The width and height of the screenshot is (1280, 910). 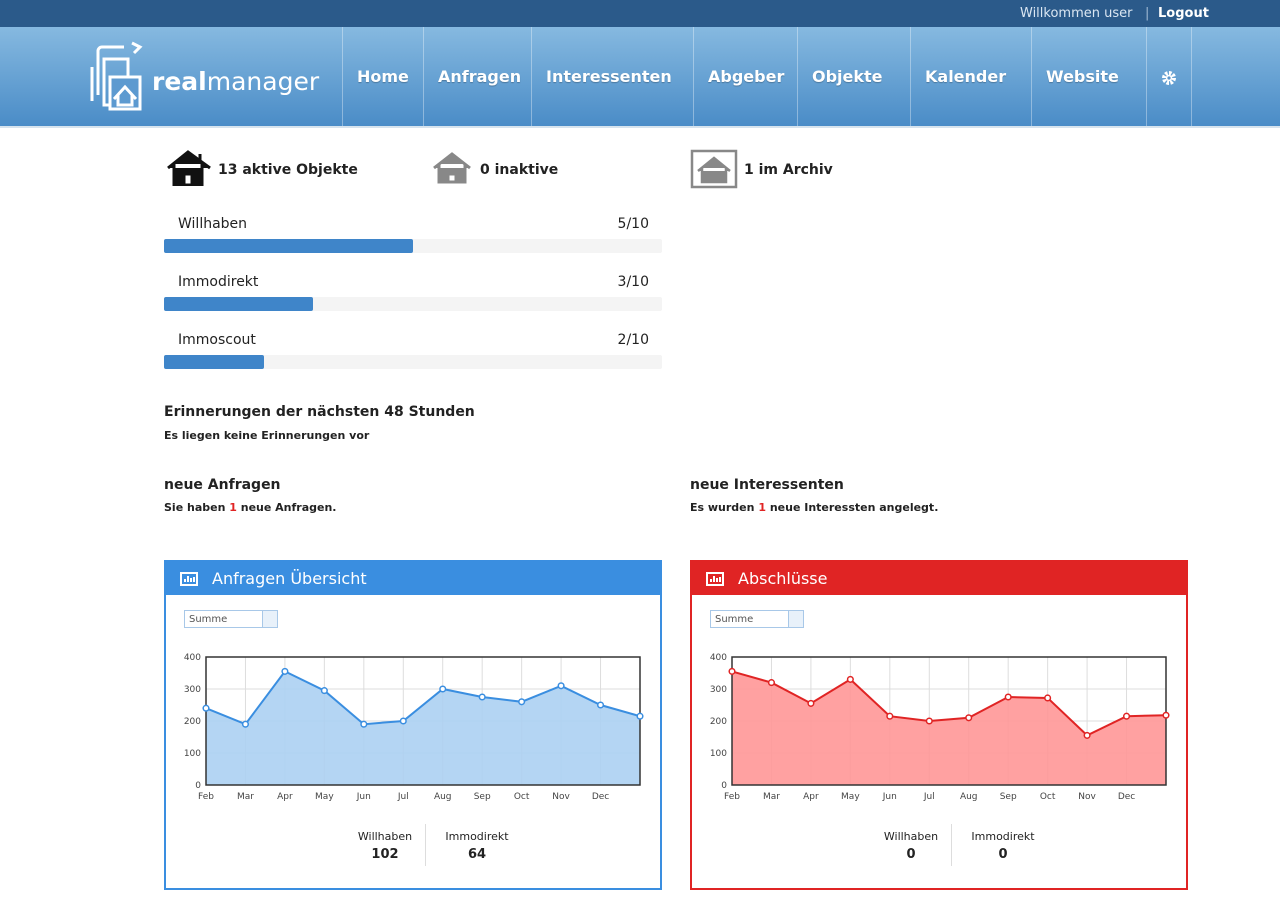 I want to click on line, so click(x=423, y=698).